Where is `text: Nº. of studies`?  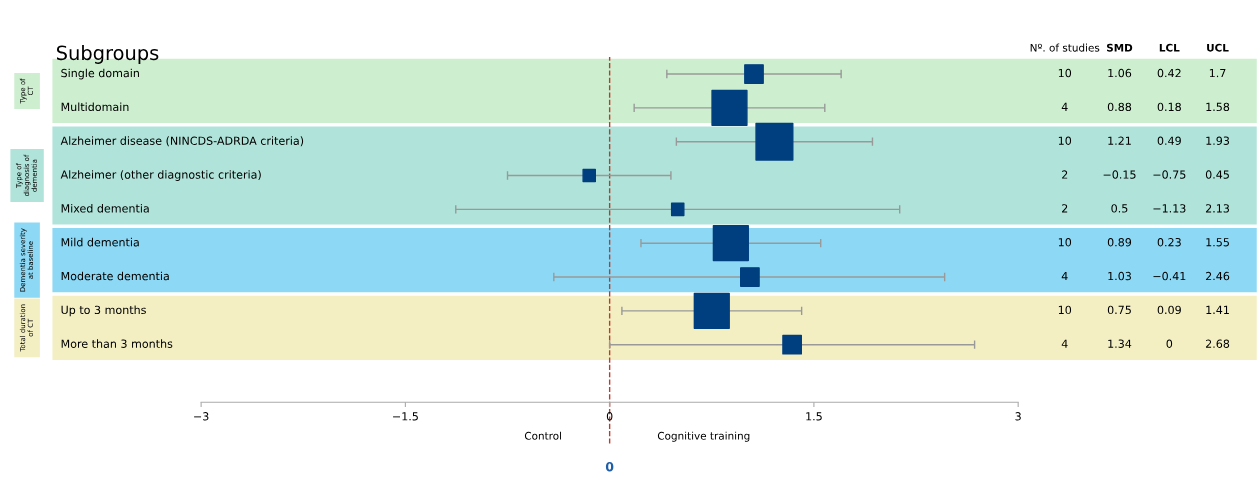
text: Nº. of studies is located at coordinates (1065, 47).